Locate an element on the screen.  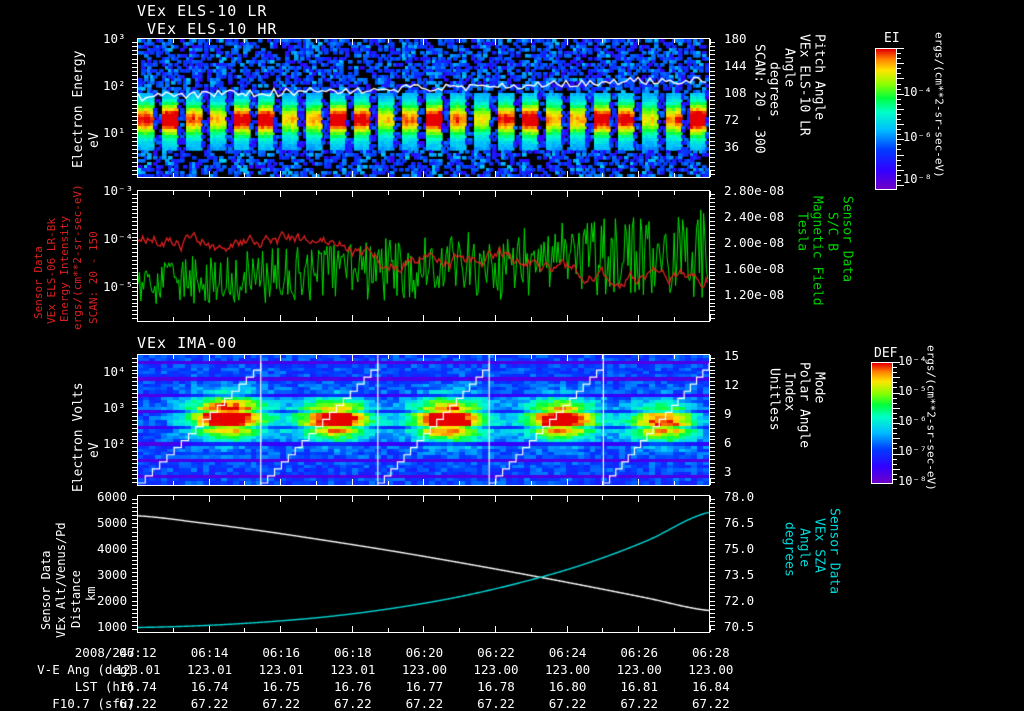
footer-cell-r2-c0: 16.74 is located at coordinates (138, 686).